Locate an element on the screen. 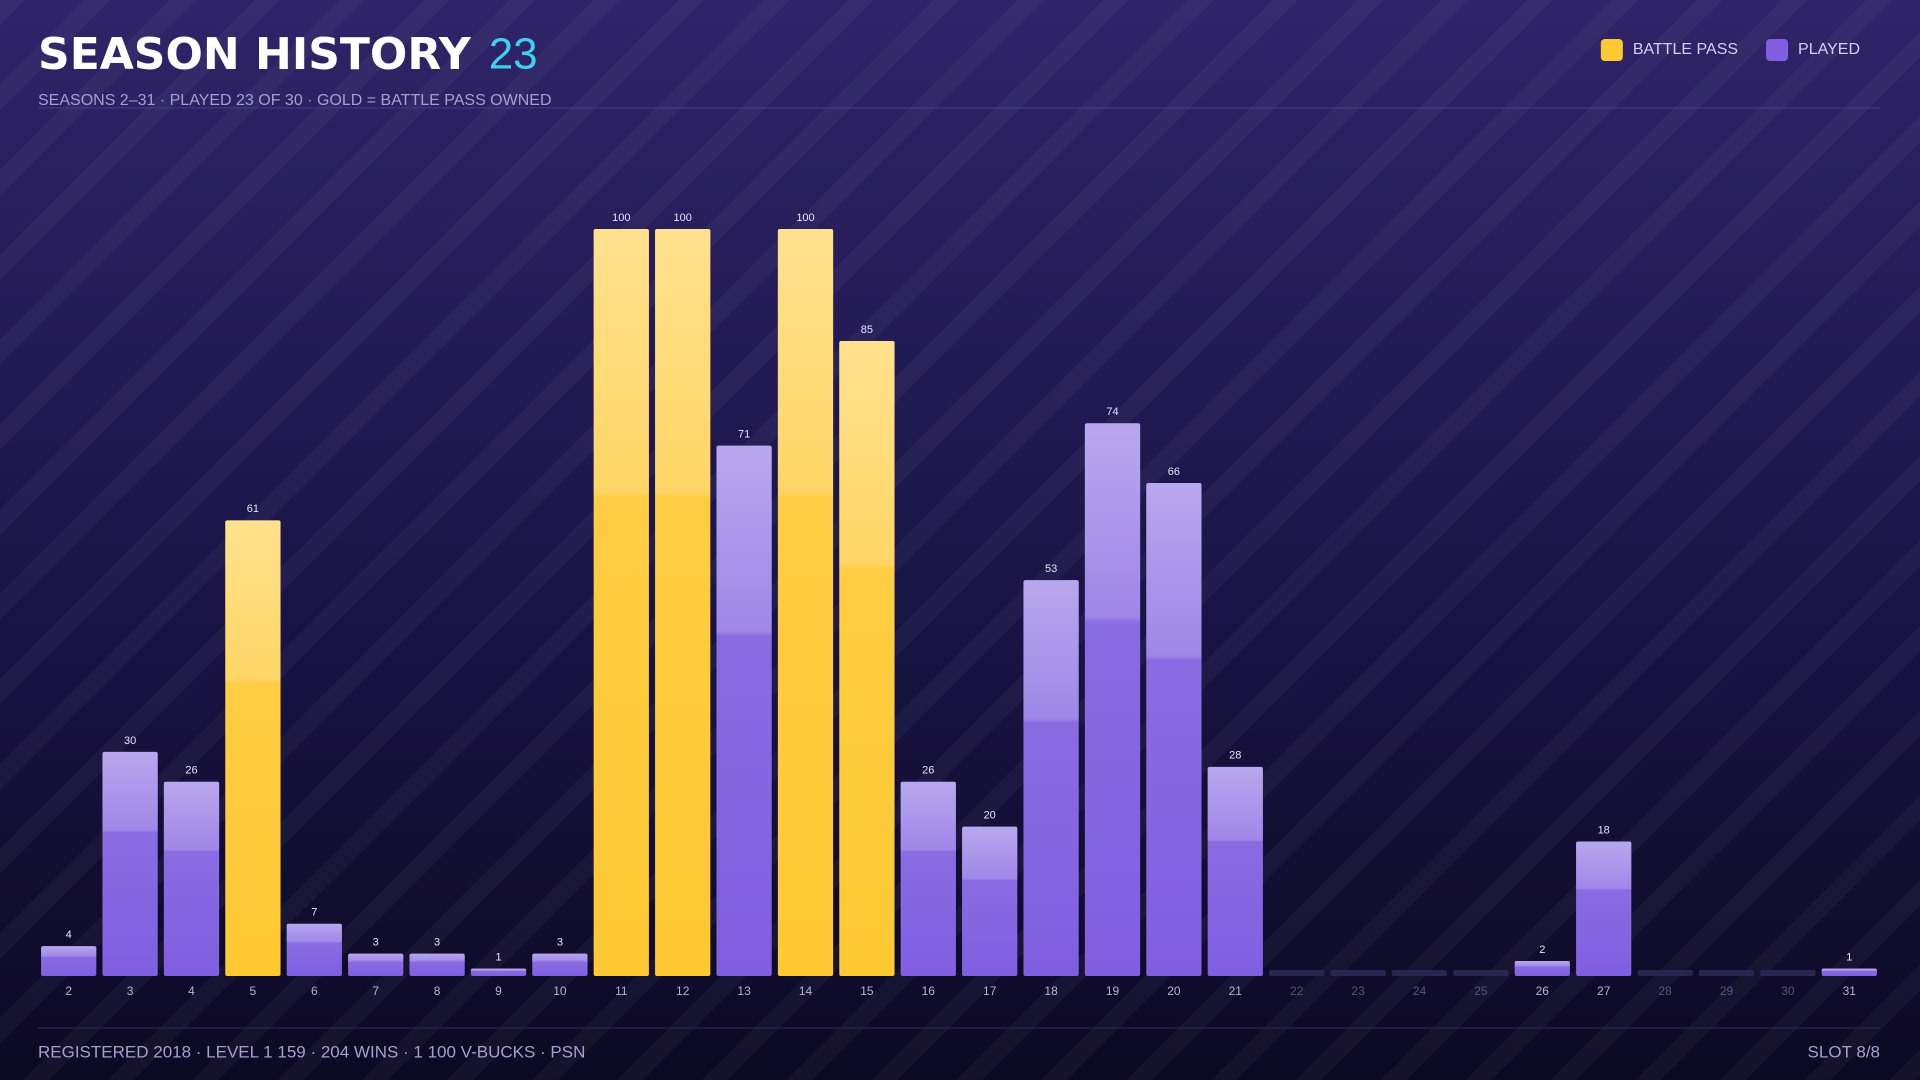  value-label: 71 is located at coordinates (744, 435).